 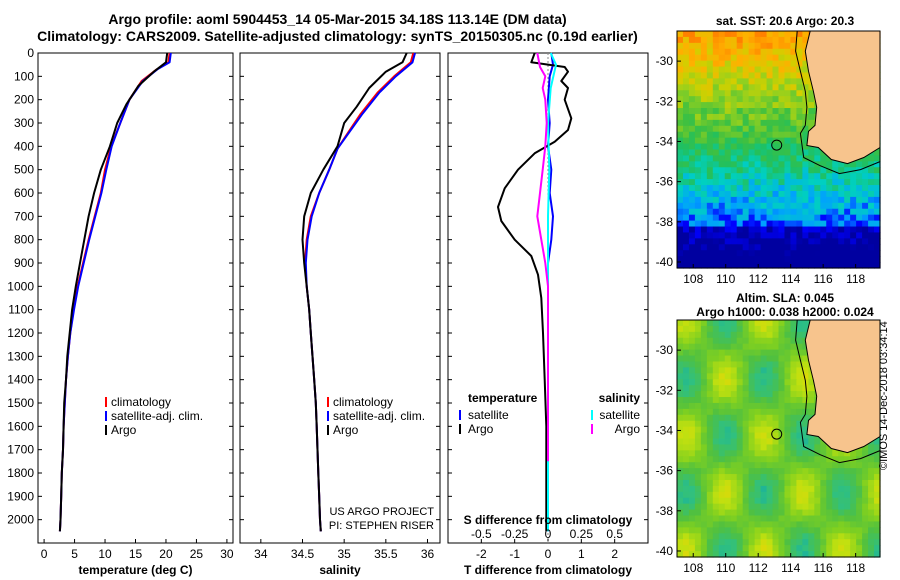 I want to click on legend-label: satellite, so click(x=488, y=415).